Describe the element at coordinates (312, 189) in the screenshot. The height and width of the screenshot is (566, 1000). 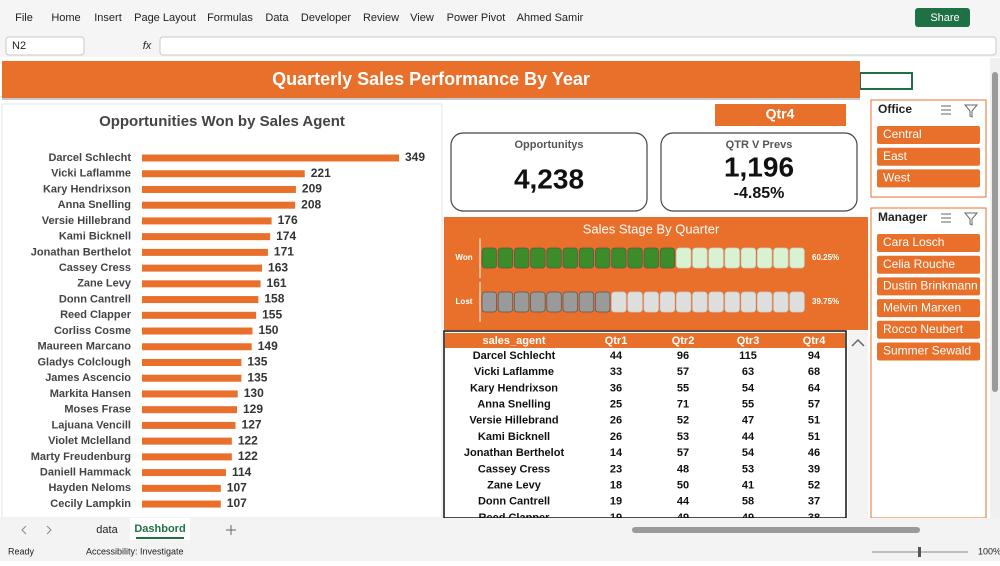
I see `bar-value: 209` at that location.